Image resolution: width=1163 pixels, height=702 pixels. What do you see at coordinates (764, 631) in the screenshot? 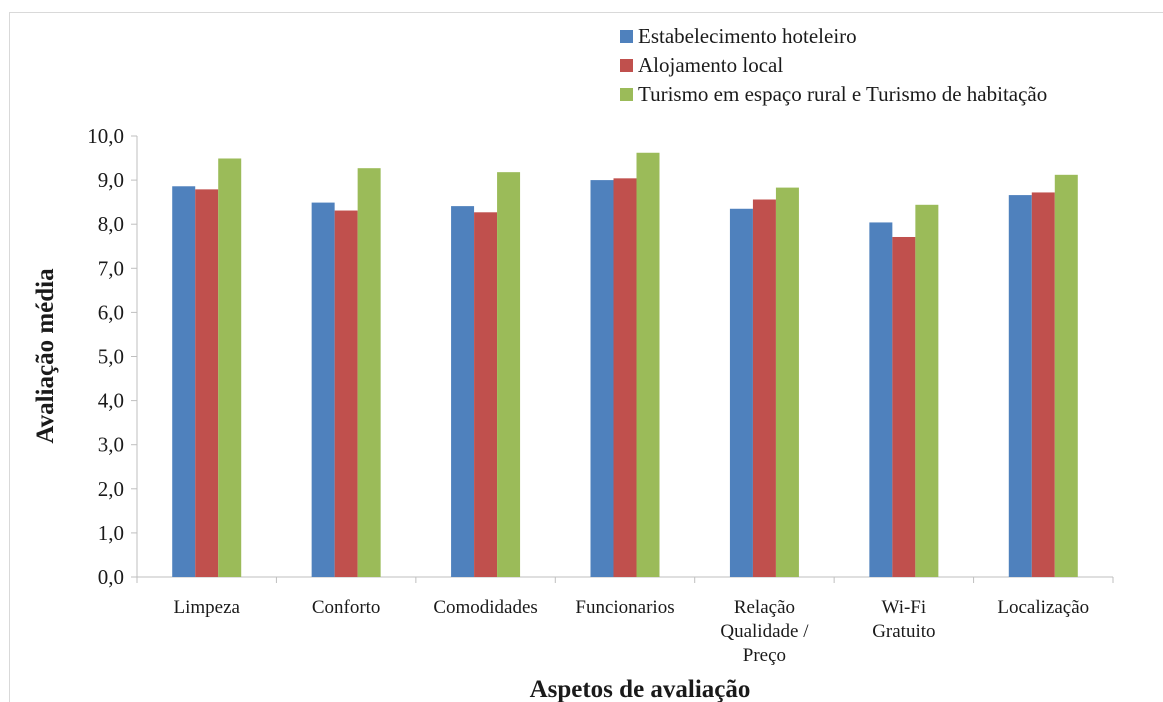
I see `x-tick-label: Qualidade /` at bounding box center [764, 631].